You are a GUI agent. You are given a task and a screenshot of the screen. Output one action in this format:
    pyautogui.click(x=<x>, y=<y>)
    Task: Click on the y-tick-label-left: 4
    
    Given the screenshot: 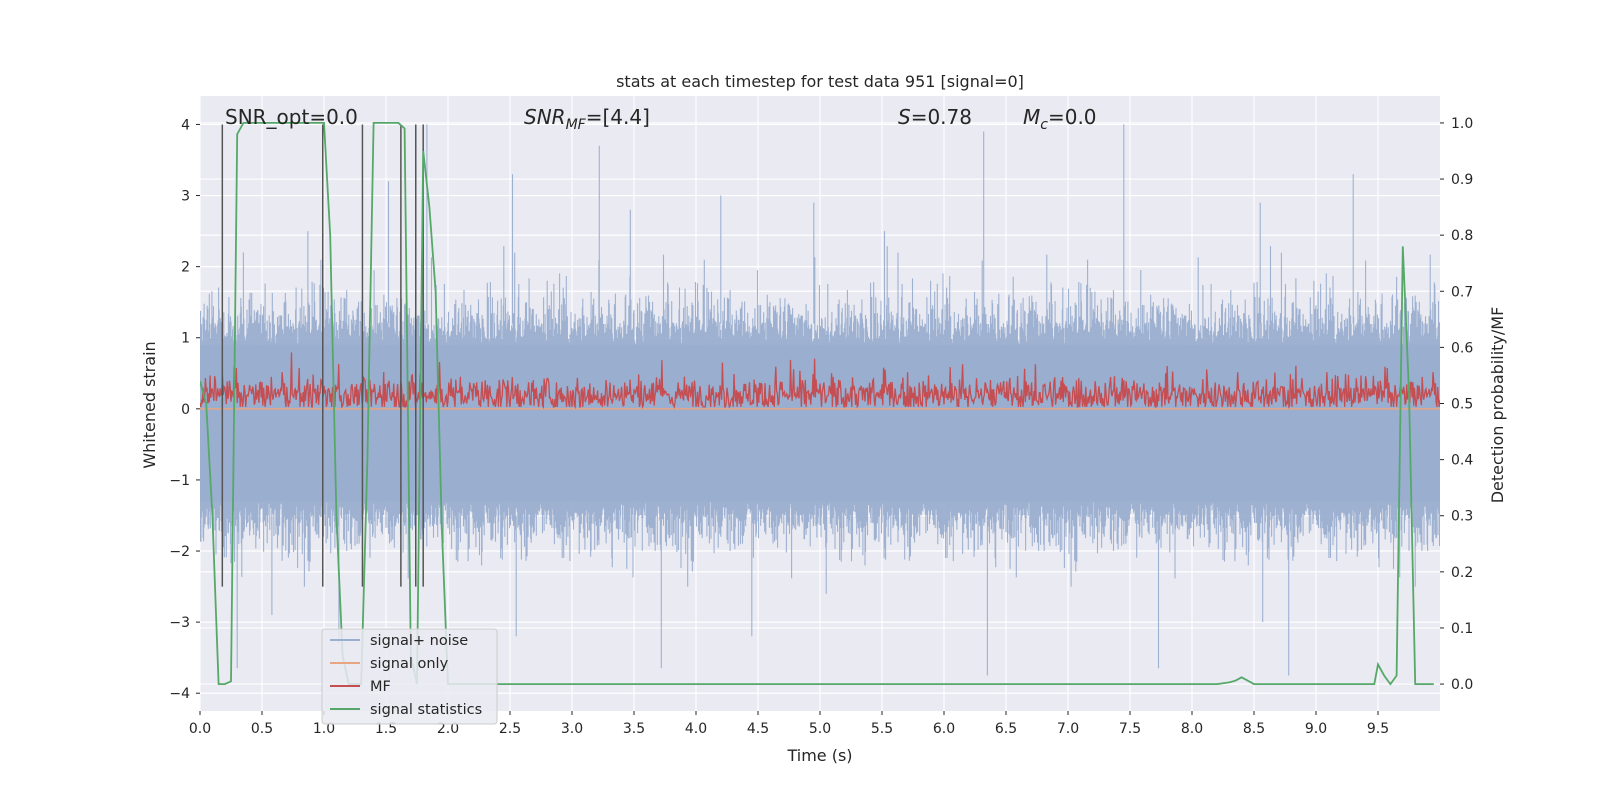 What is the action you would take?
    pyautogui.click(x=185, y=125)
    